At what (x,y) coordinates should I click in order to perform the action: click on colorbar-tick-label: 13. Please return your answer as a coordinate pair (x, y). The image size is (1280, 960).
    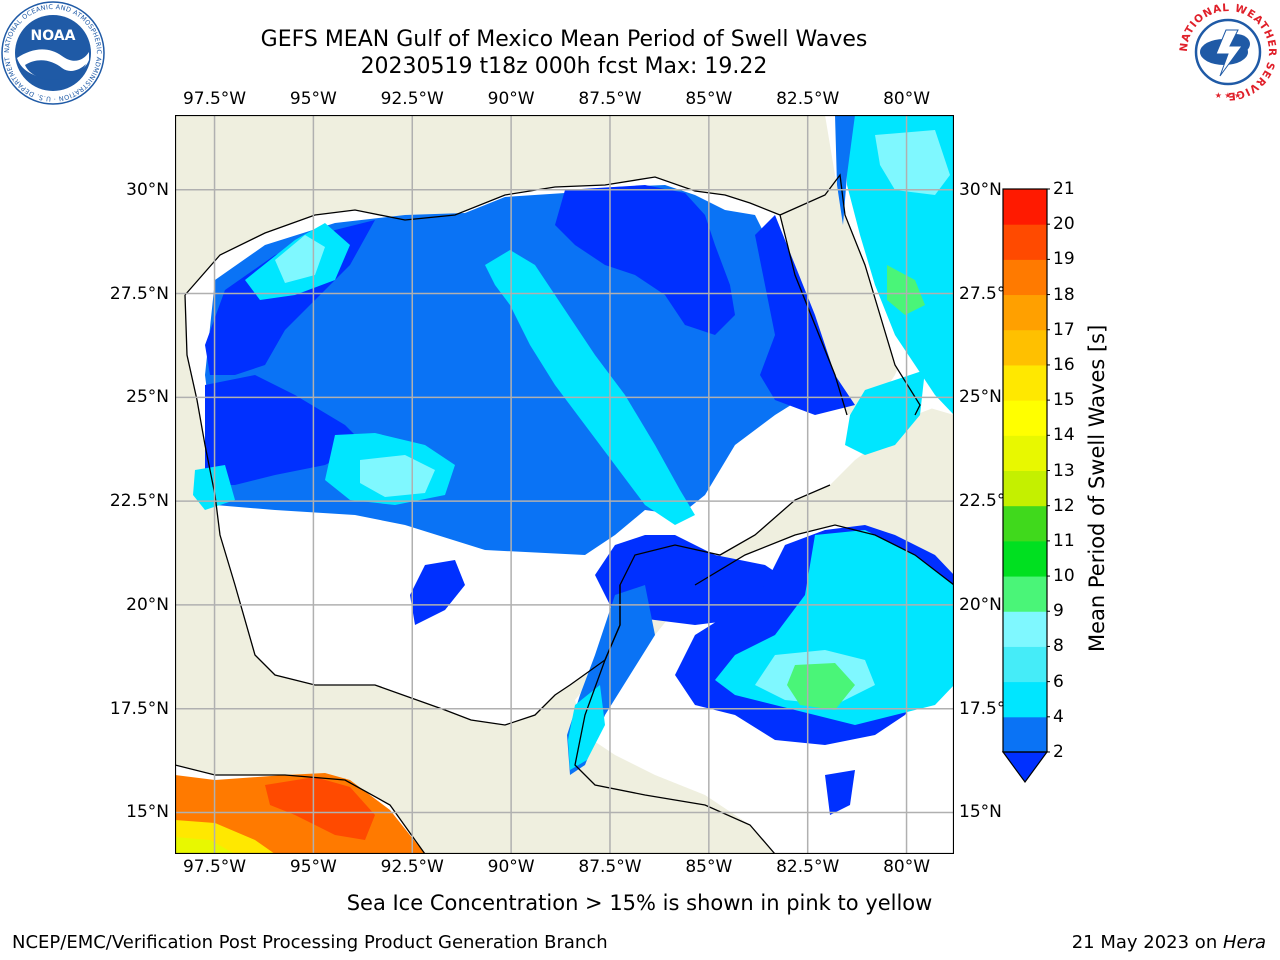
    Looking at the image, I should click on (1064, 470).